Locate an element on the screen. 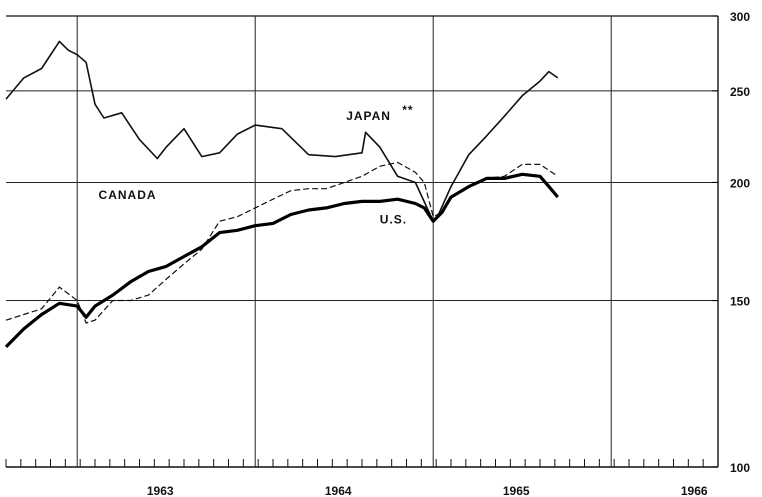 The width and height of the screenshot is (762, 497). y-axis-tick-labels: 100 150 200 250 300 is located at coordinates (740, 242).